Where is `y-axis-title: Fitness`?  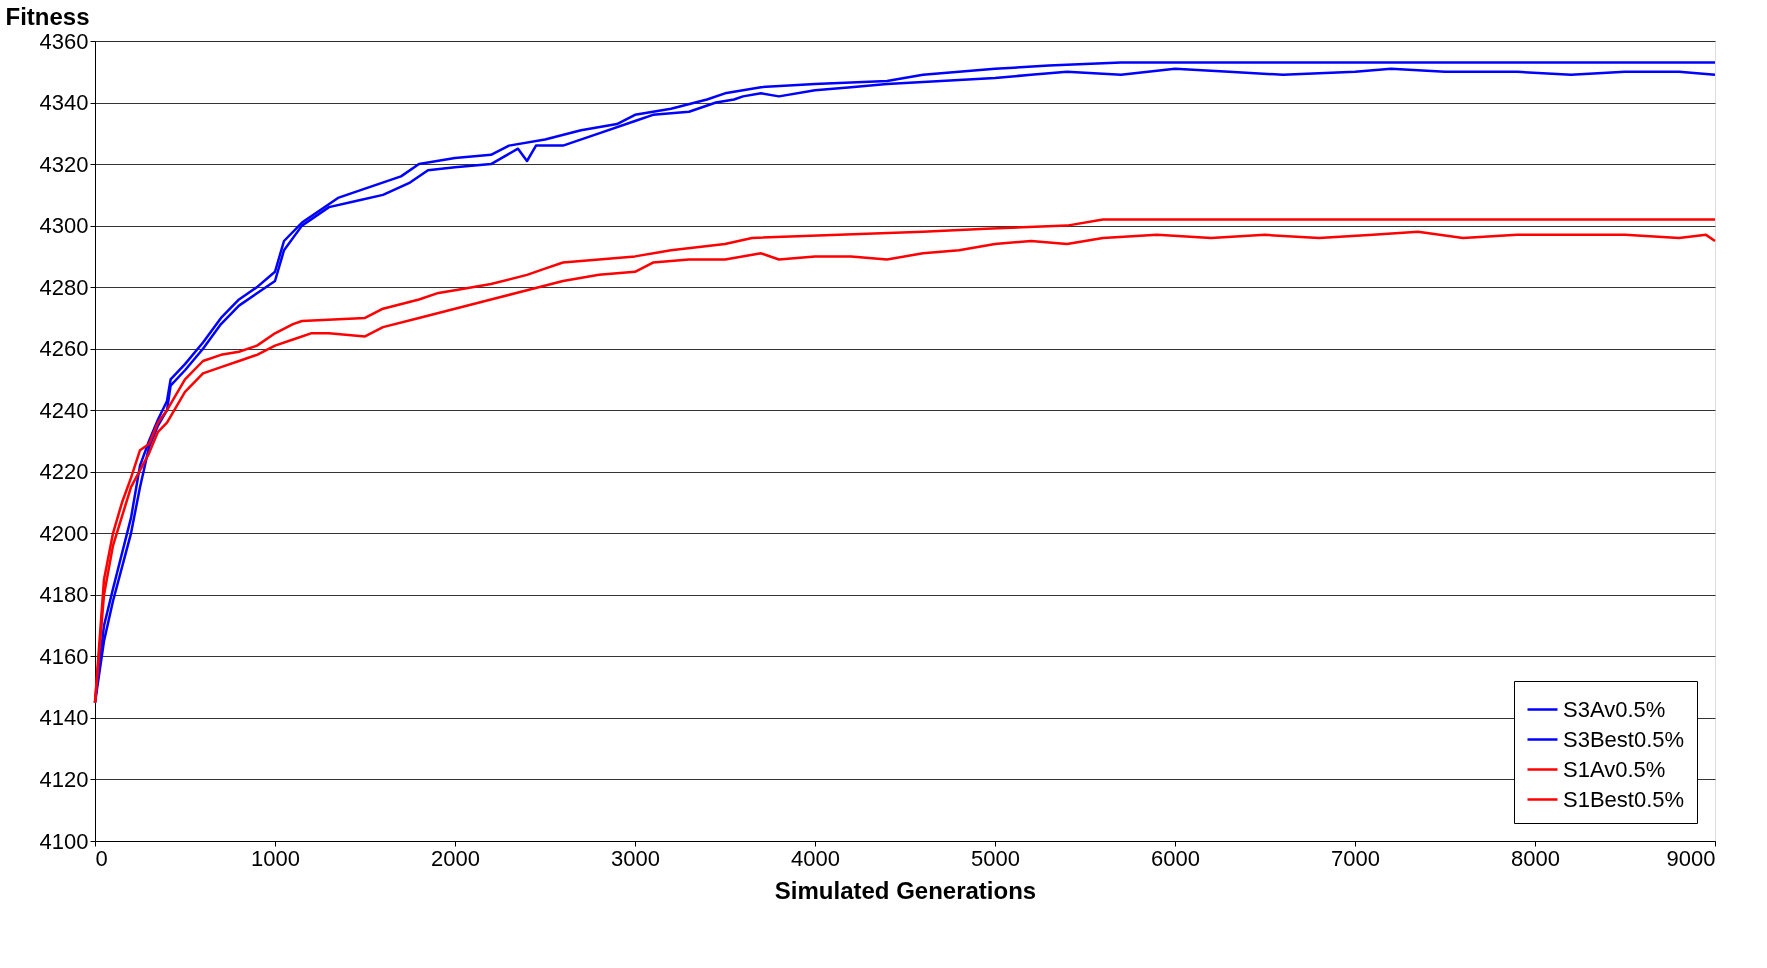 y-axis-title: Fitness is located at coordinates (47, 16).